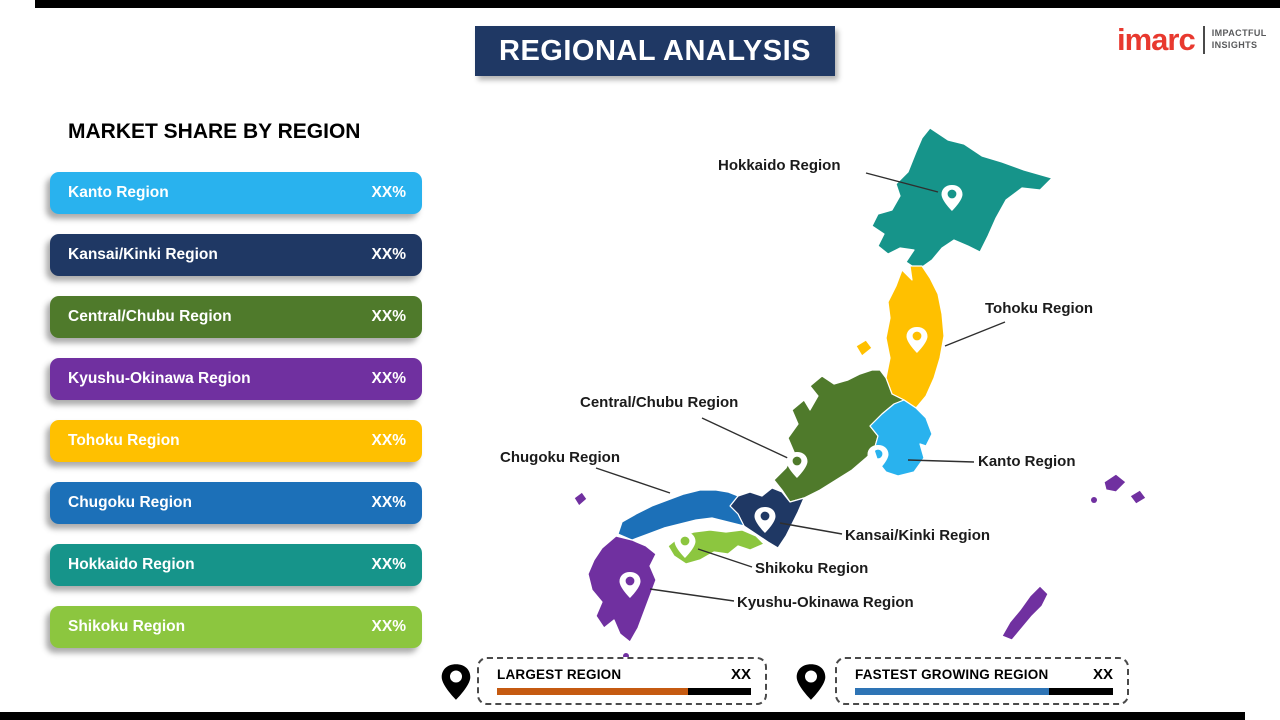 The image size is (1280, 720). Describe the element at coordinates (685, 545) in the screenshot. I see `map-pin-shikoku` at that location.